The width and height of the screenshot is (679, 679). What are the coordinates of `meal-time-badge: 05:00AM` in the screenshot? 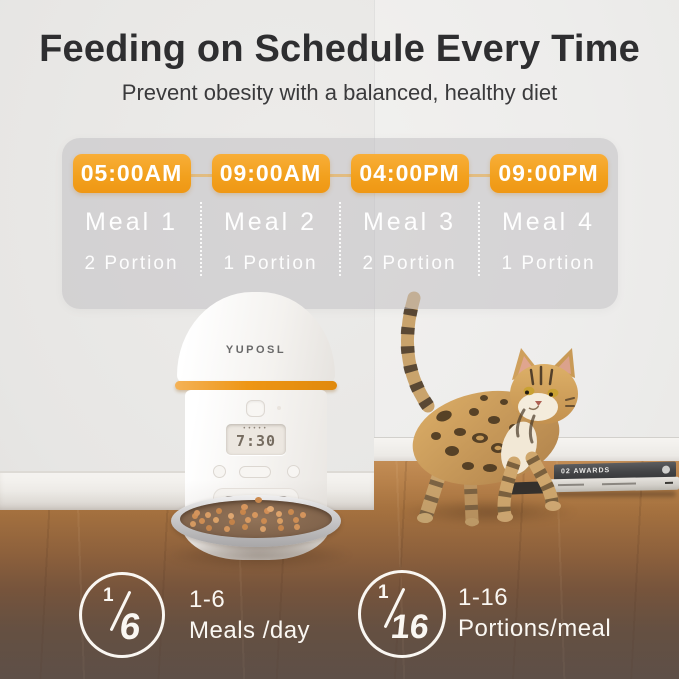 It's located at (131, 173).